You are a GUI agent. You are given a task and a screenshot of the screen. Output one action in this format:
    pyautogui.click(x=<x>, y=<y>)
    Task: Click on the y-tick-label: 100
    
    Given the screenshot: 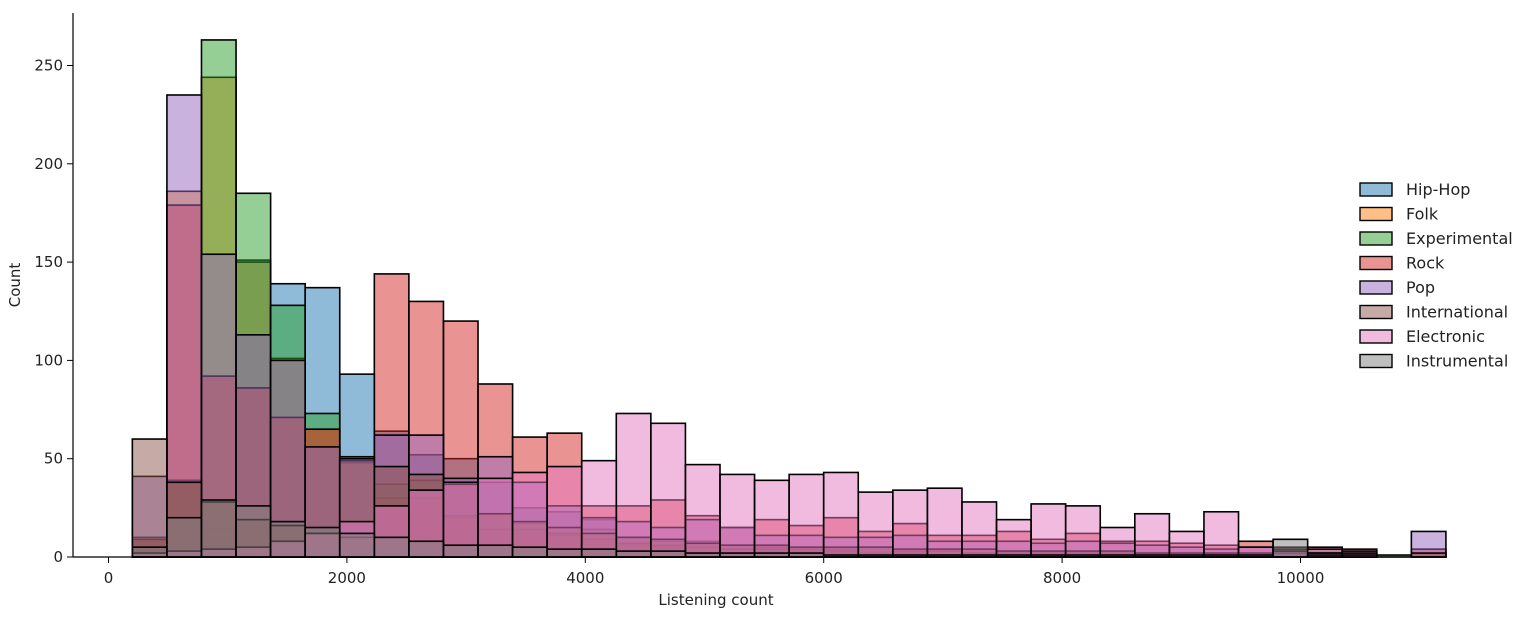 What is the action you would take?
    pyautogui.click(x=48, y=360)
    